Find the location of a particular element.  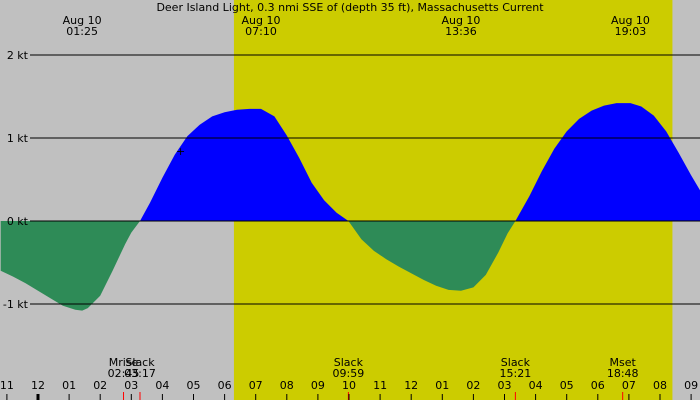

x-tick-label-21: 08 is located at coordinates (660, 385).